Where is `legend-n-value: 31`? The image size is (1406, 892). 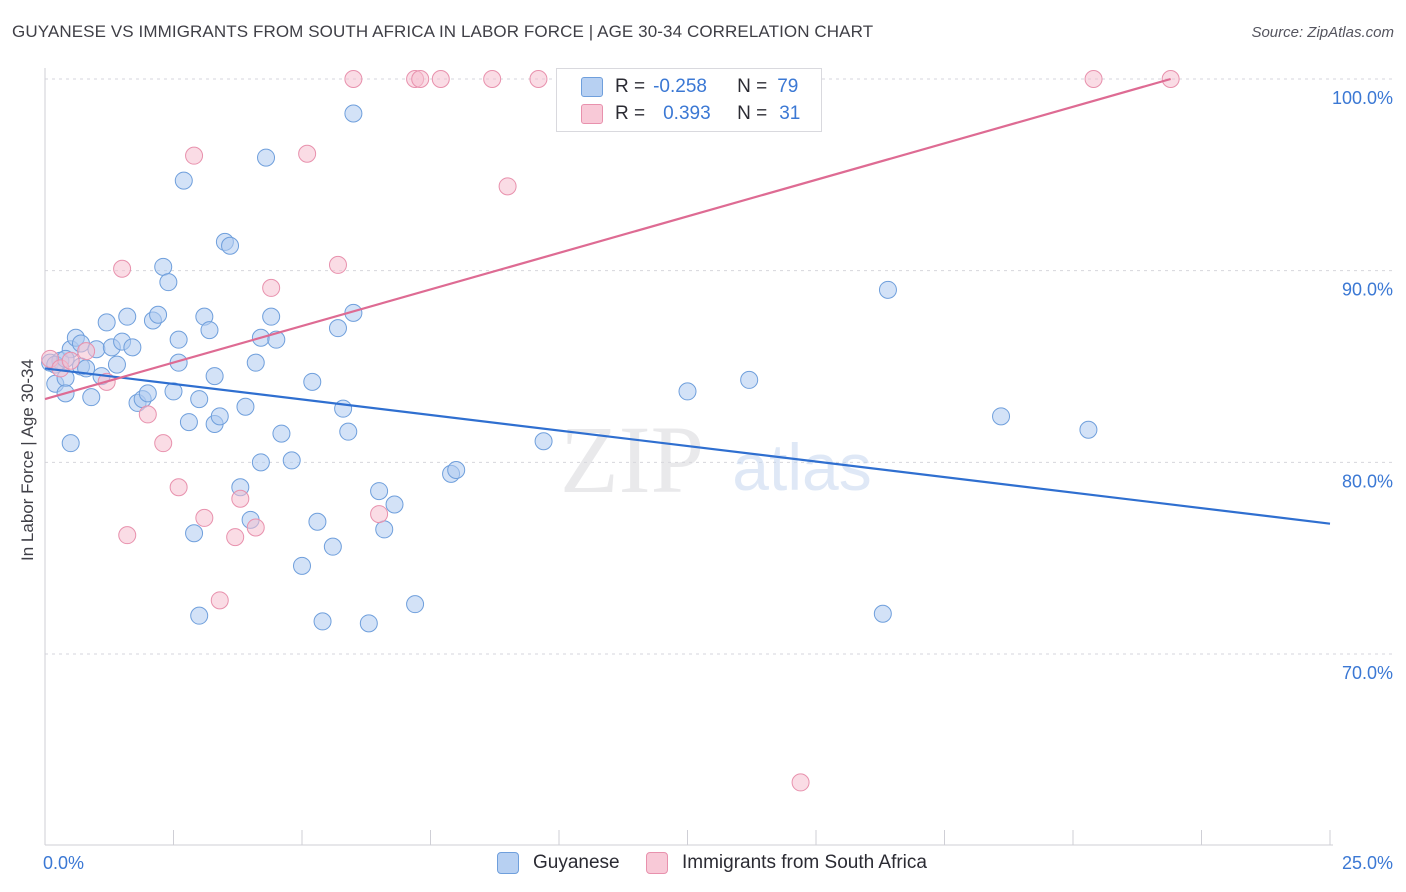 legend-n-value: 31 is located at coordinates (790, 113).